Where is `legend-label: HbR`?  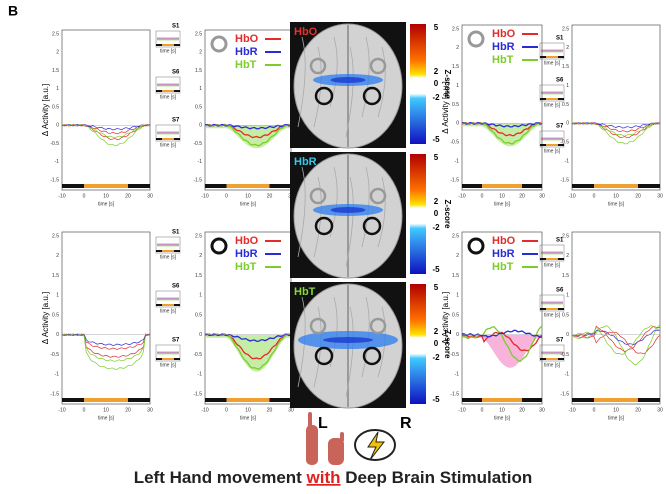
legend-label: HbR is located at coordinates (246, 52).